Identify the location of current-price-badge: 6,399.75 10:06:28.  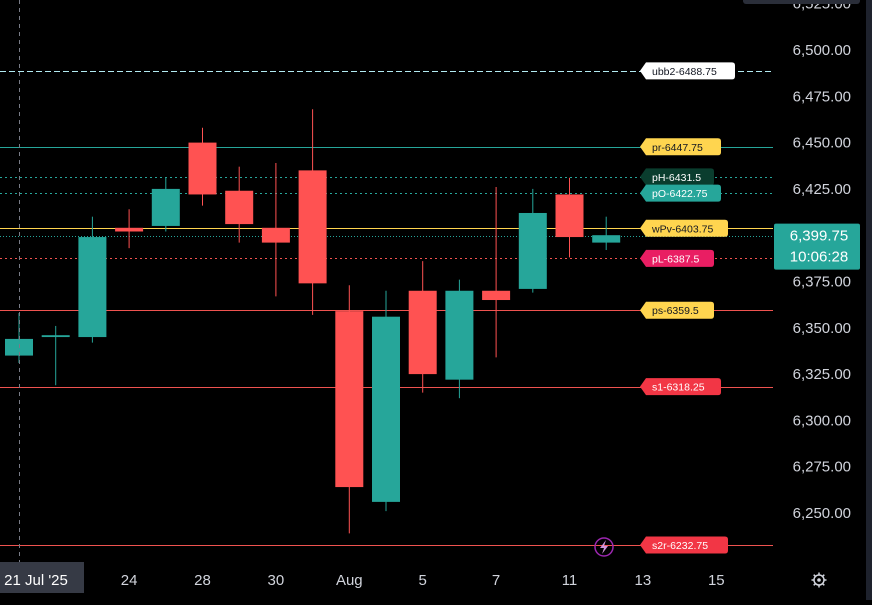
(817, 246).